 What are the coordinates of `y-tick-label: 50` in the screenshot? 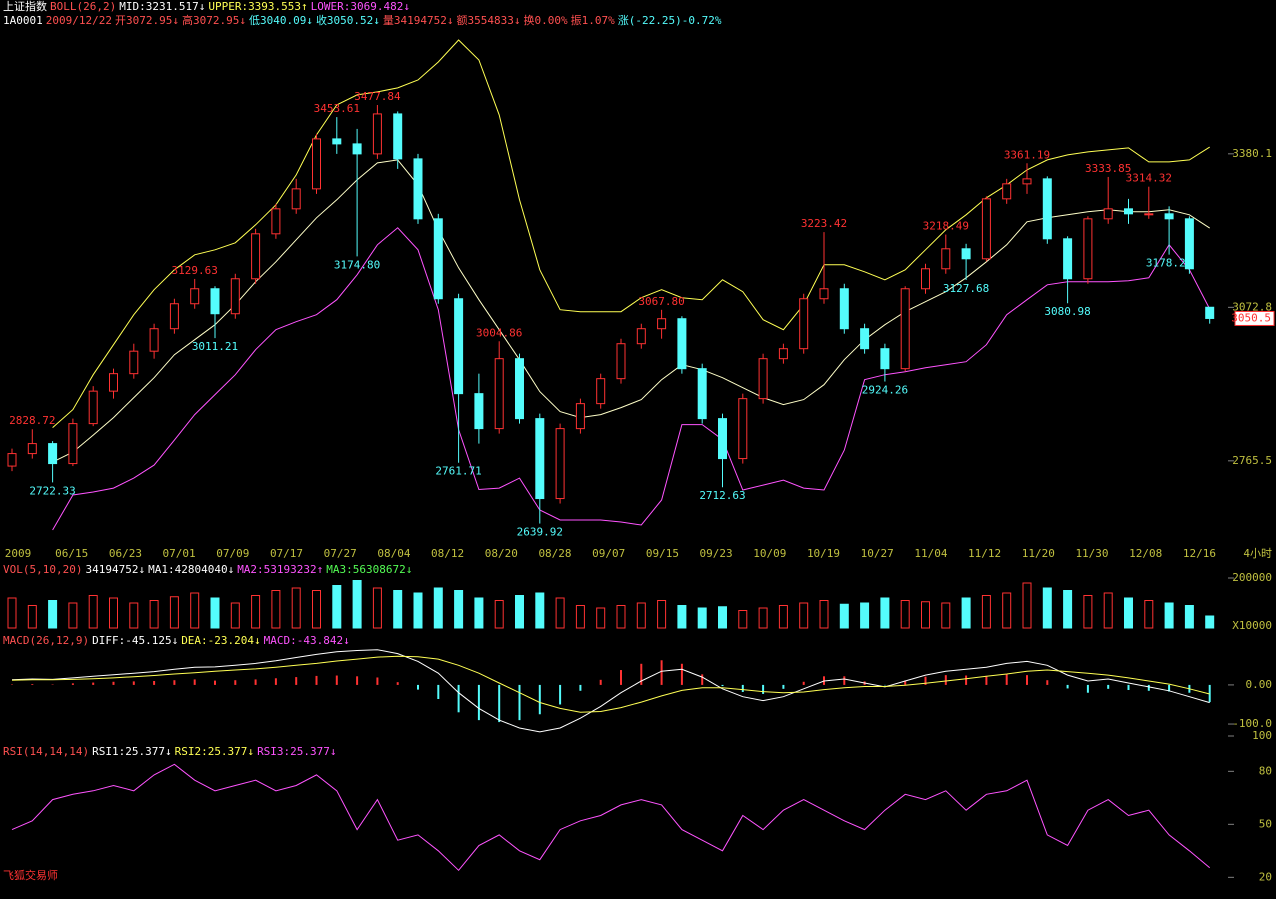 It's located at (1265, 823).